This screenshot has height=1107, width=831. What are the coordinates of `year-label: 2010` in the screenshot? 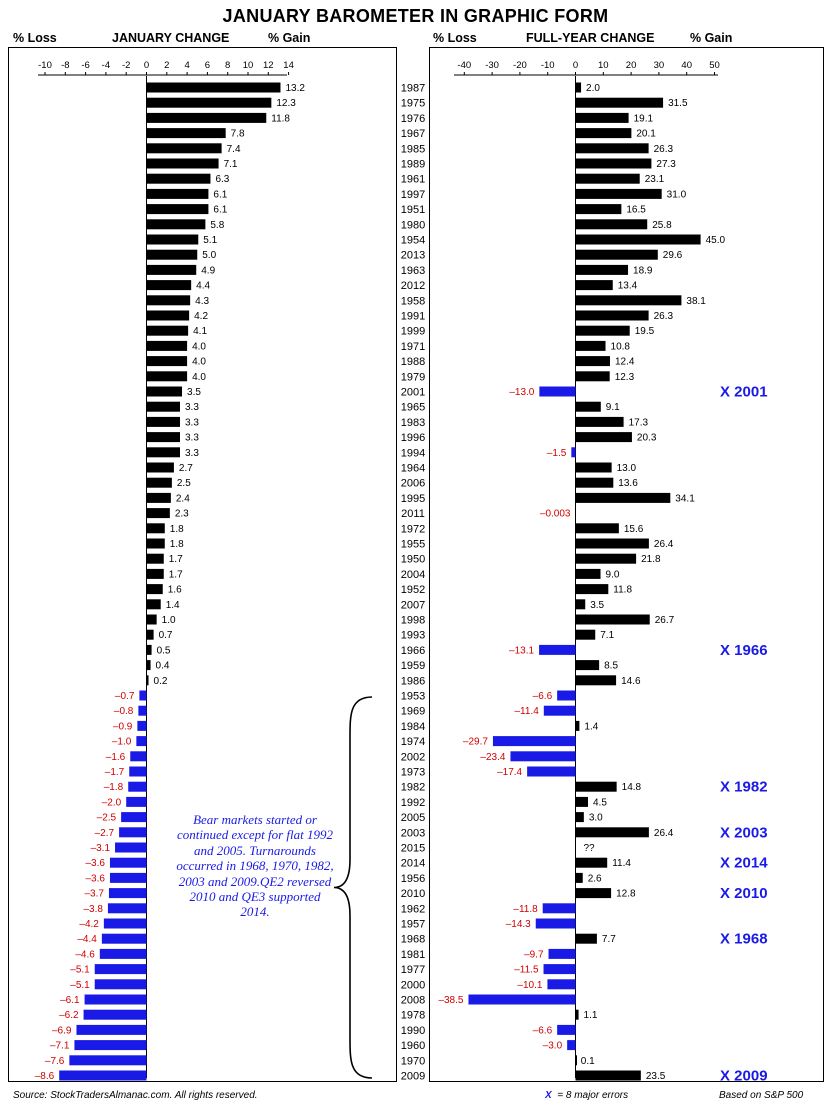 It's located at (413, 894).